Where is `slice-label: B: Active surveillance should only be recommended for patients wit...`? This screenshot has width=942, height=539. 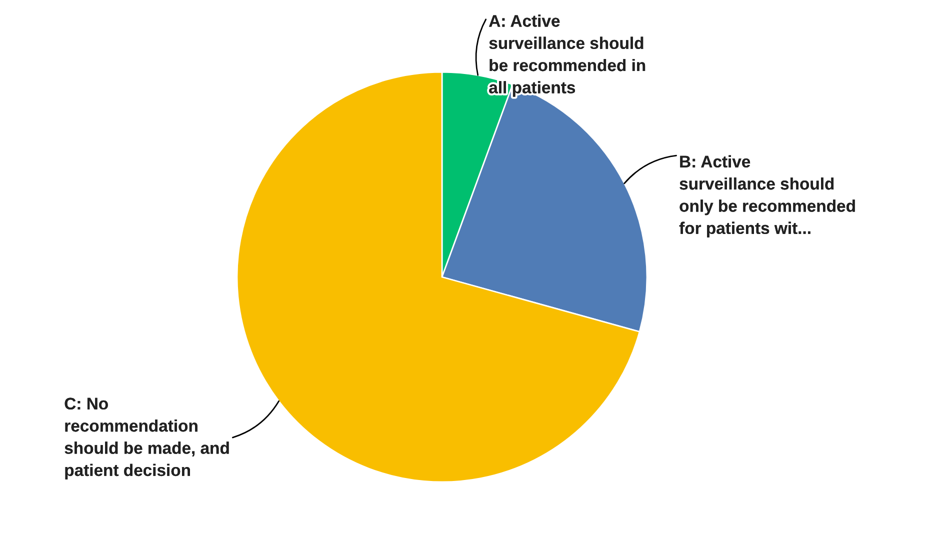 slice-label: B: Active surveillance should only be recommended for patients wit... is located at coordinates (767, 196).